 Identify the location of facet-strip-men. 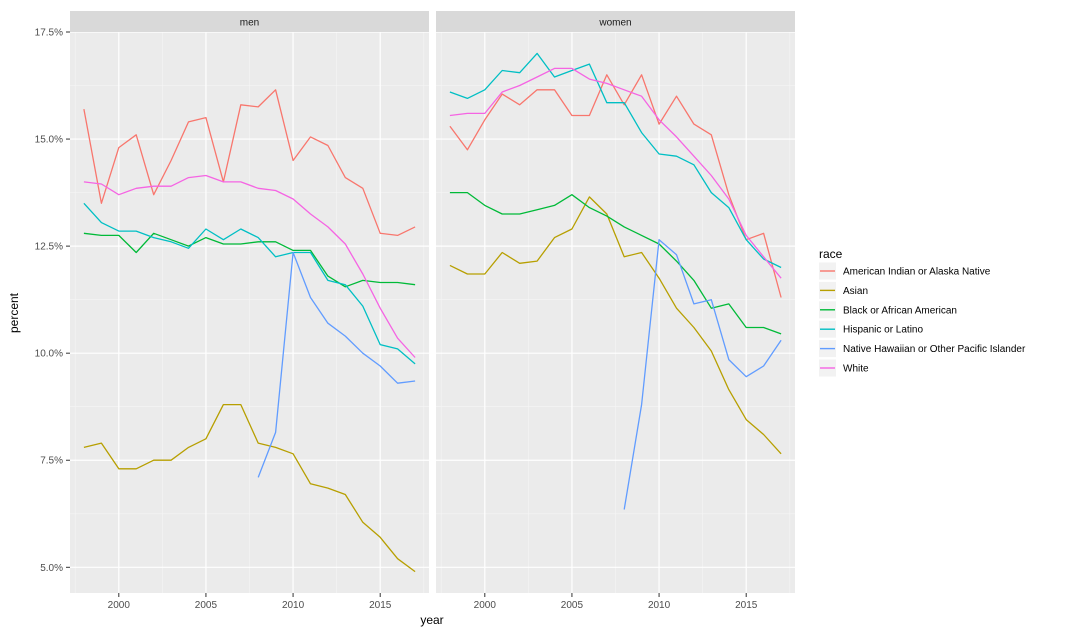
(249, 21).